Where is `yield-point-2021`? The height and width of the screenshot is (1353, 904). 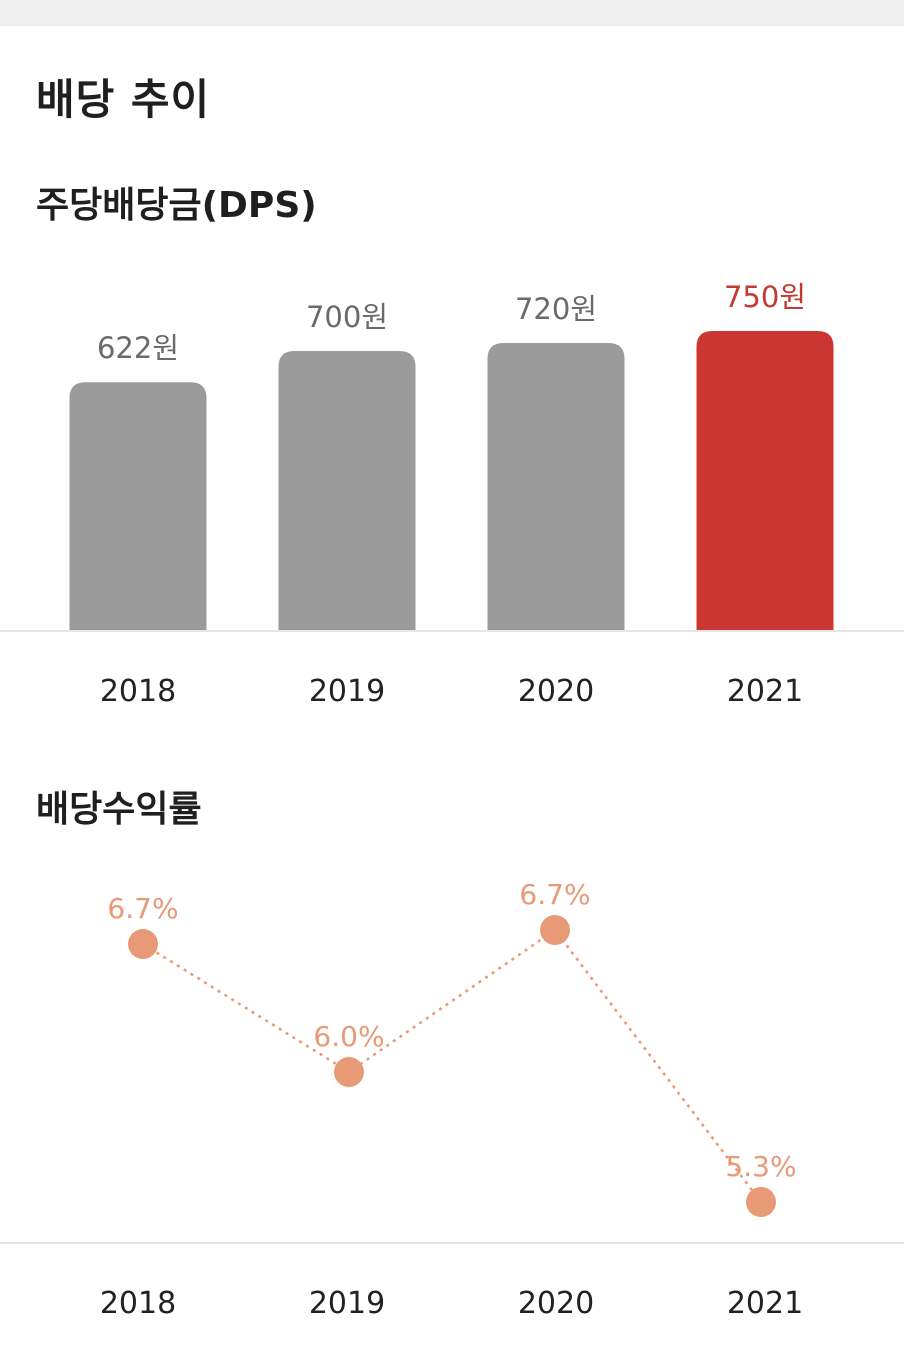 yield-point-2021 is located at coordinates (761, 1202).